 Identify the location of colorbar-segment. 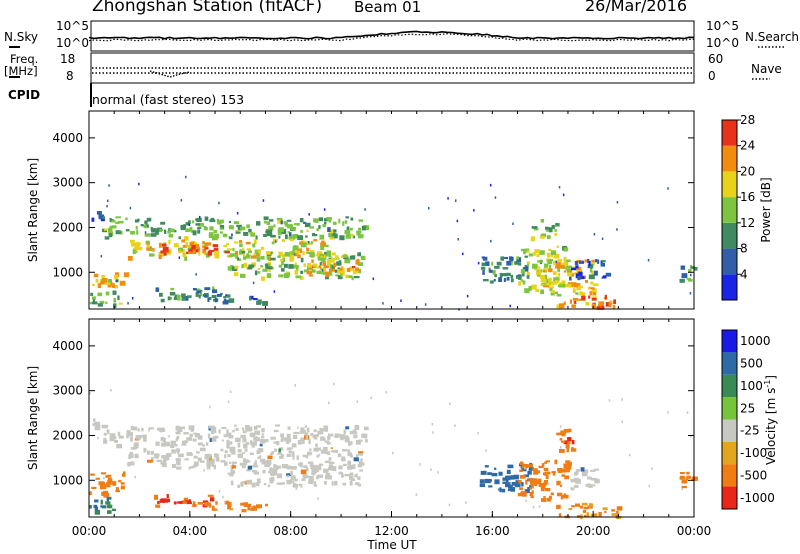
(729, 453).